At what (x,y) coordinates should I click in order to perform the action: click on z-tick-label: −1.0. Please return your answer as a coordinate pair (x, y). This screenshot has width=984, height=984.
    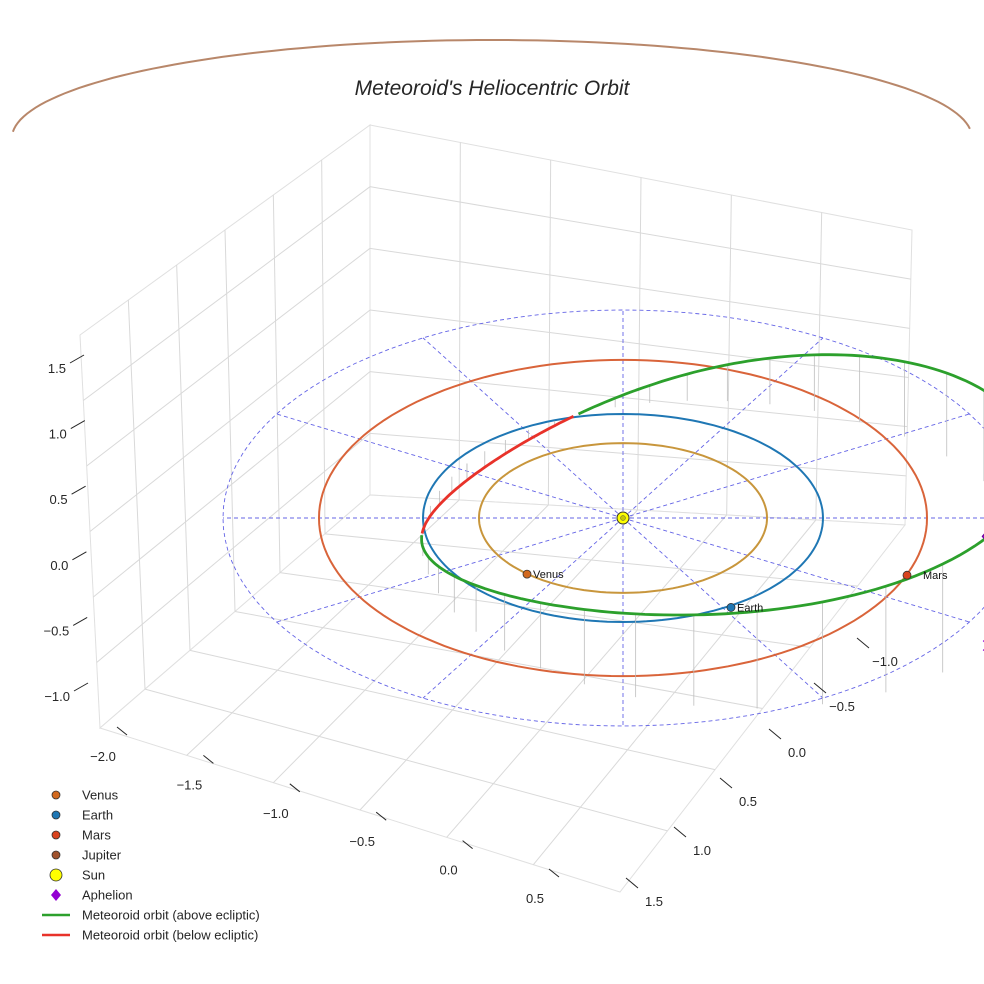
    Looking at the image, I should click on (57, 696).